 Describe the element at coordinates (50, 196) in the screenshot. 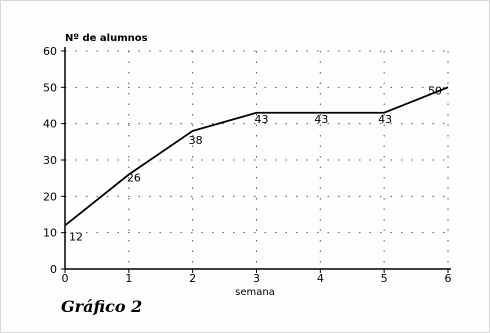

I see `y-tick-label: 20` at that location.